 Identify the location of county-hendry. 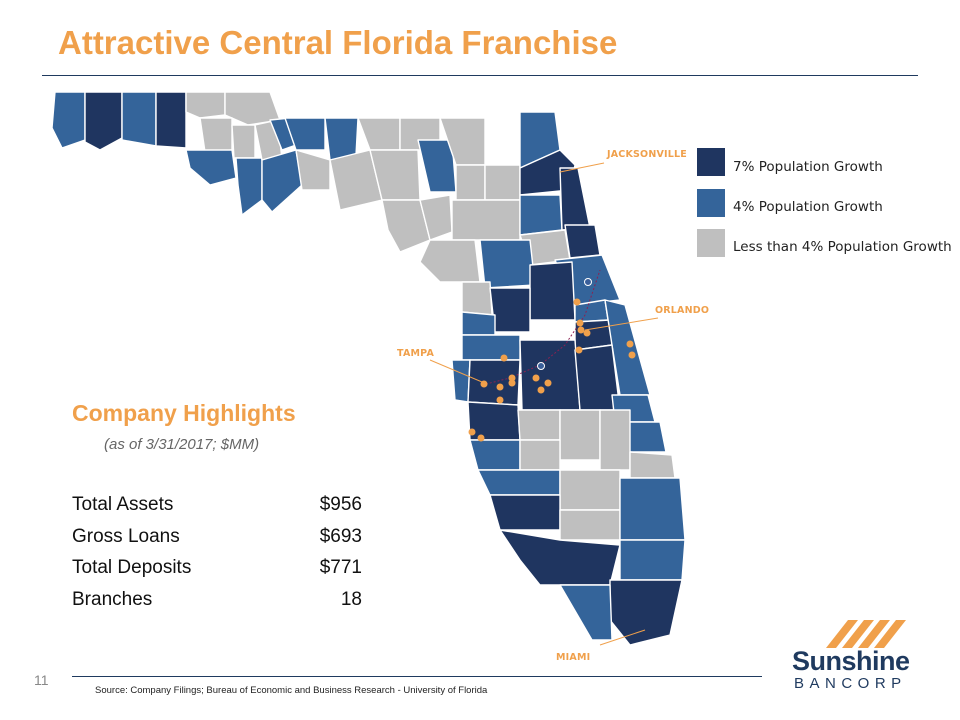
(590, 525).